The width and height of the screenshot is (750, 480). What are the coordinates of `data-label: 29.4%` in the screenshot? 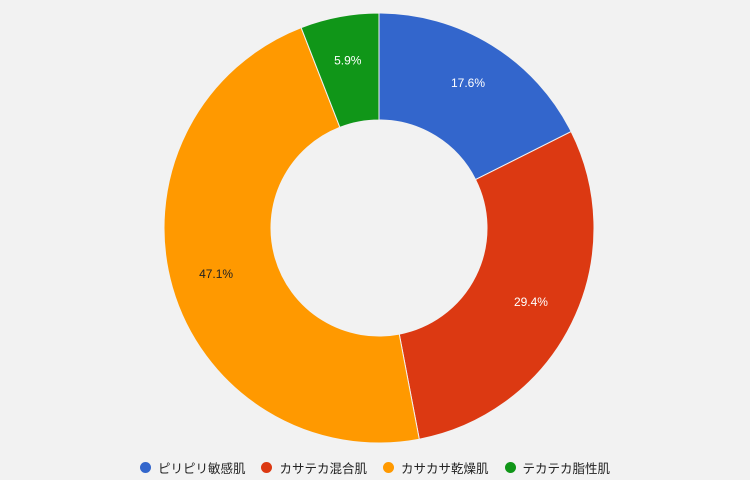 It's located at (531, 302).